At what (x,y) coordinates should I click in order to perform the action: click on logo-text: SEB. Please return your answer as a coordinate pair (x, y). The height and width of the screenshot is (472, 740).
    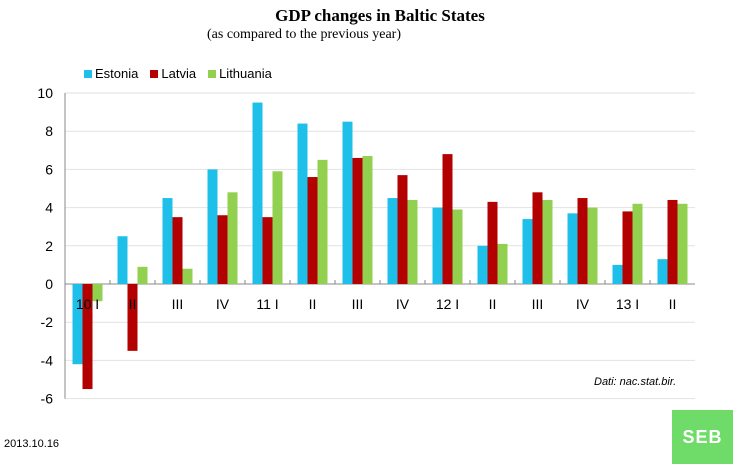
    Looking at the image, I should click on (702, 436).